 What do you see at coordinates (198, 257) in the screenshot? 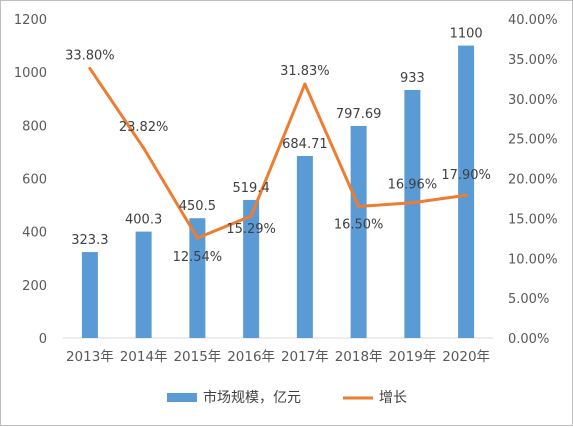
I see `line-data-label: 12.54%` at bounding box center [198, 257].